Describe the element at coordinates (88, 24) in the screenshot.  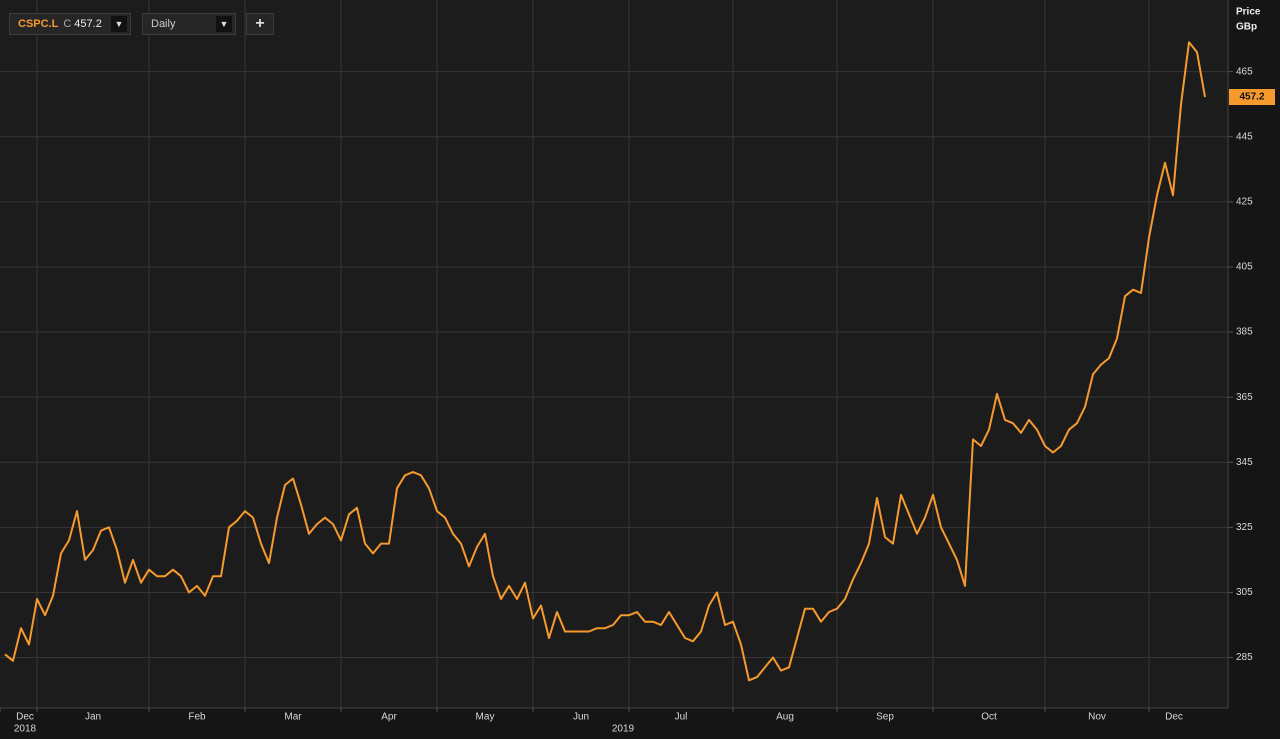
I see `close-price: 457.2` at that location.